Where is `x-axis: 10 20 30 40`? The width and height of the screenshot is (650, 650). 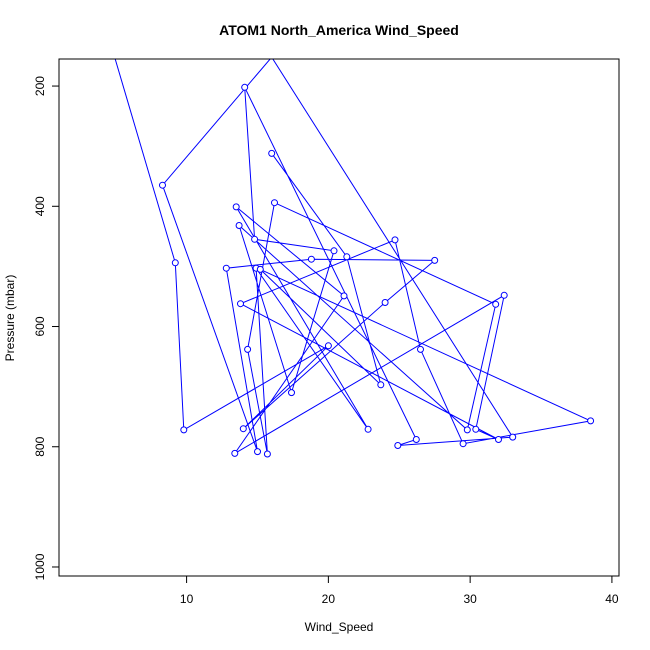
x-axis: 10 20 30 40 is located at coordinates (399, 590).